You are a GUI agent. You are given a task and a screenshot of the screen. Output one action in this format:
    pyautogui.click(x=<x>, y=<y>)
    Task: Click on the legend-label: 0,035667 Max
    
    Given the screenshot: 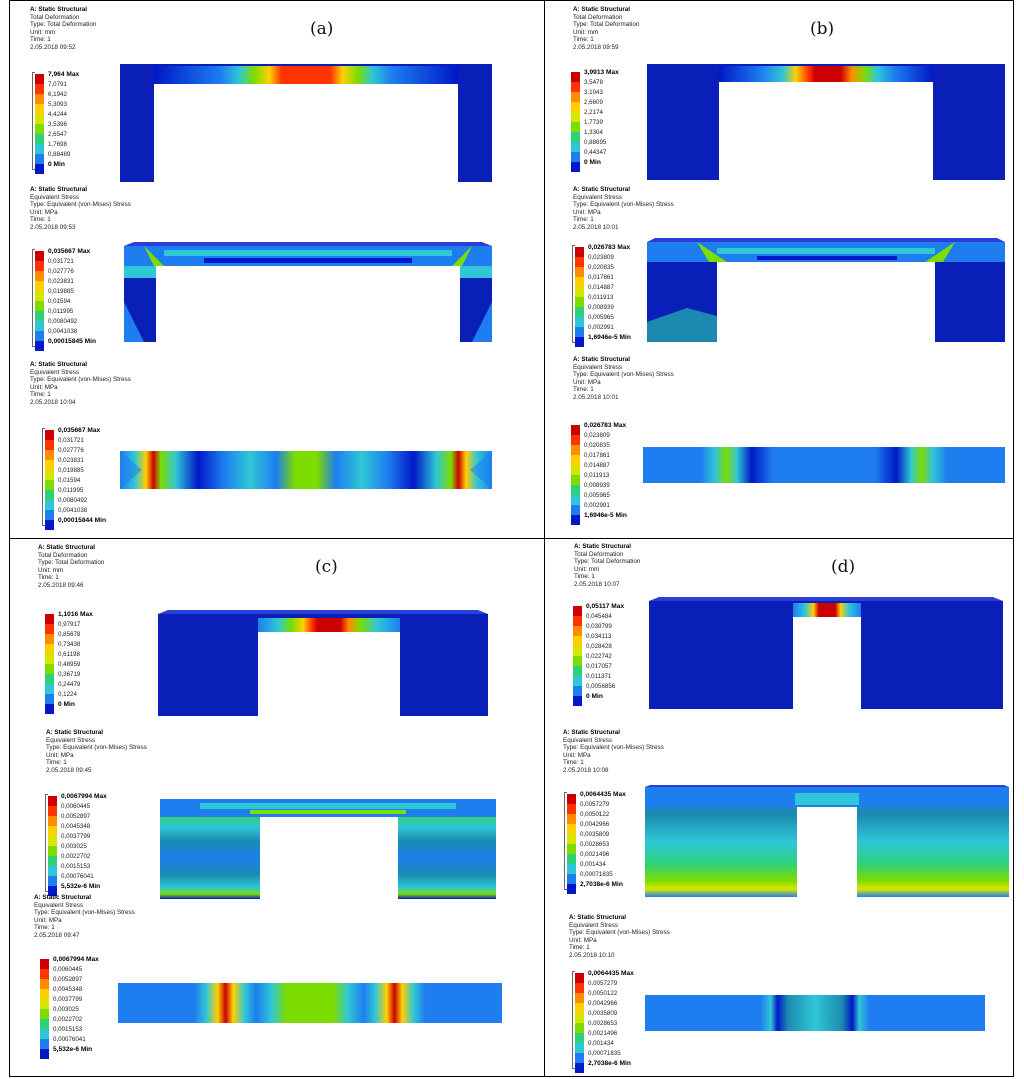 What is the action you would take?
    pyautogui.click(x=69, y=251)
    